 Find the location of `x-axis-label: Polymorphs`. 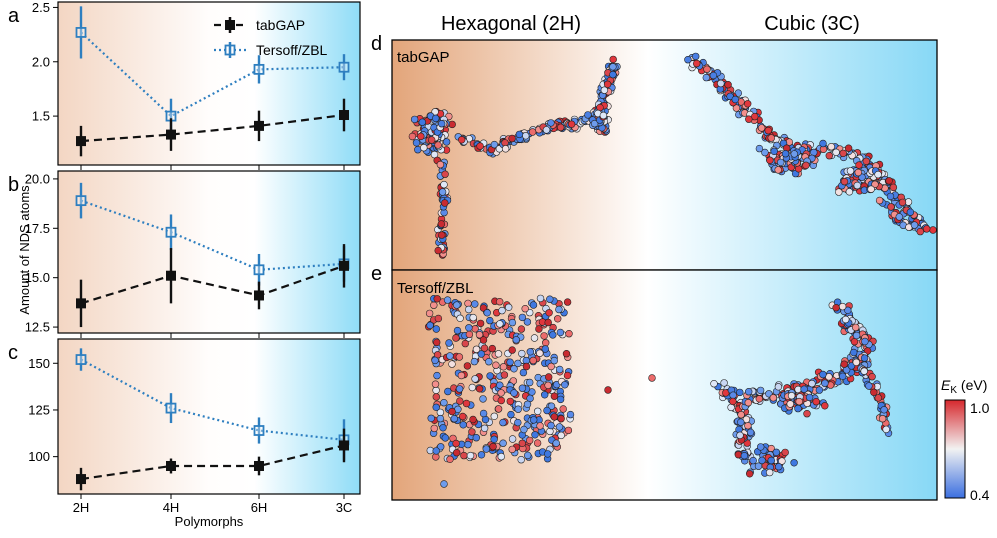

x-axis-label: Polymorphs is located at coordinates (209, 521).